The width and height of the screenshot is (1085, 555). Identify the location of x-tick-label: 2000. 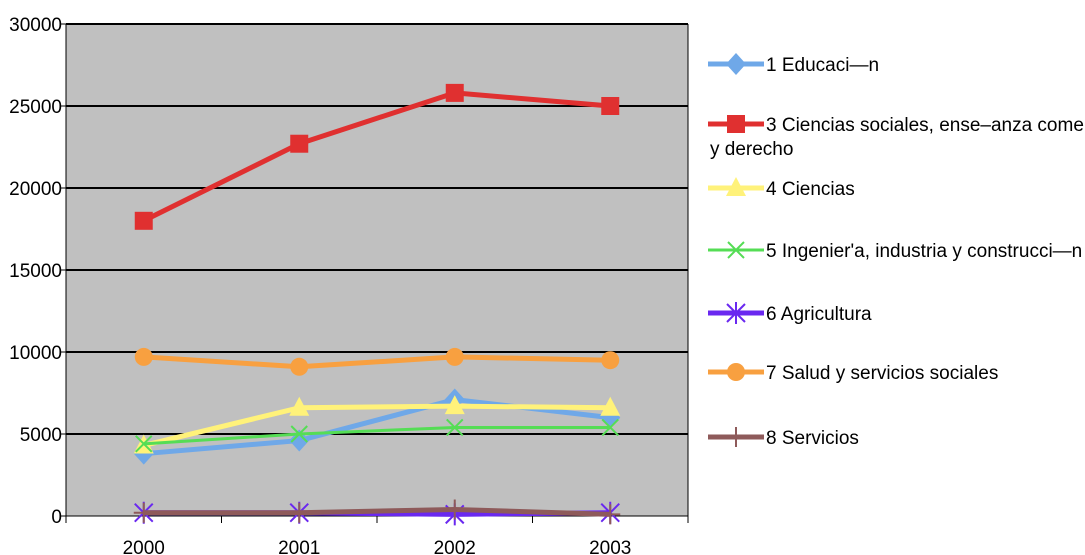
(144, 546).